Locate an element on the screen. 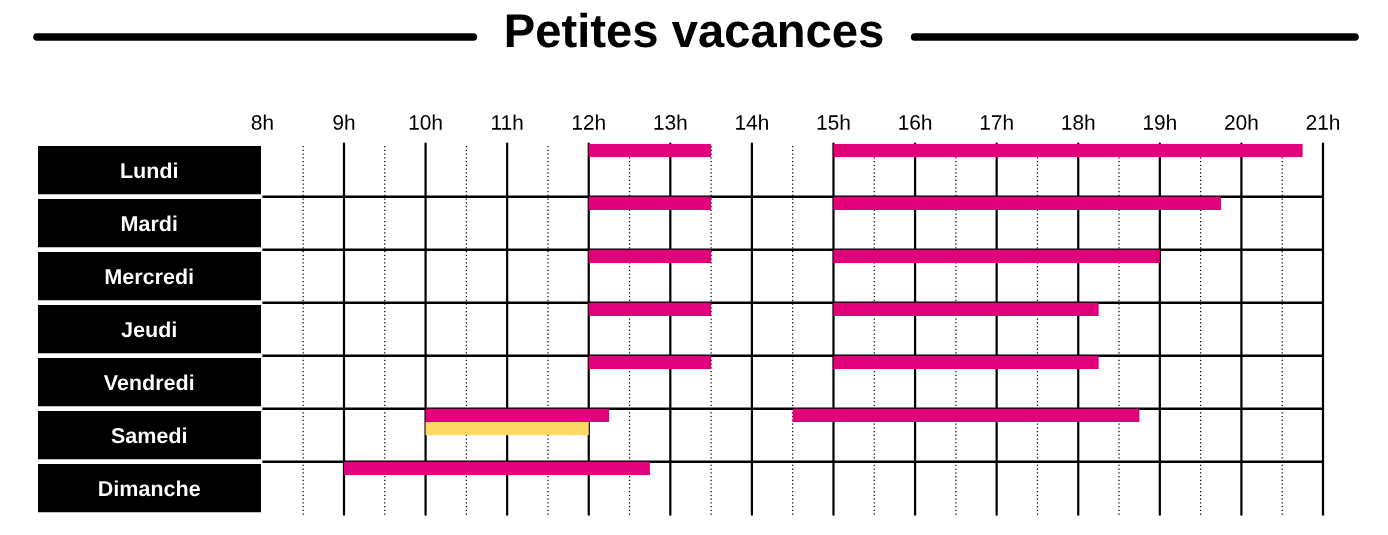 This screenshot has height=535, width=1388. x-tick-label: 14h is located at coordinates (752, 122).